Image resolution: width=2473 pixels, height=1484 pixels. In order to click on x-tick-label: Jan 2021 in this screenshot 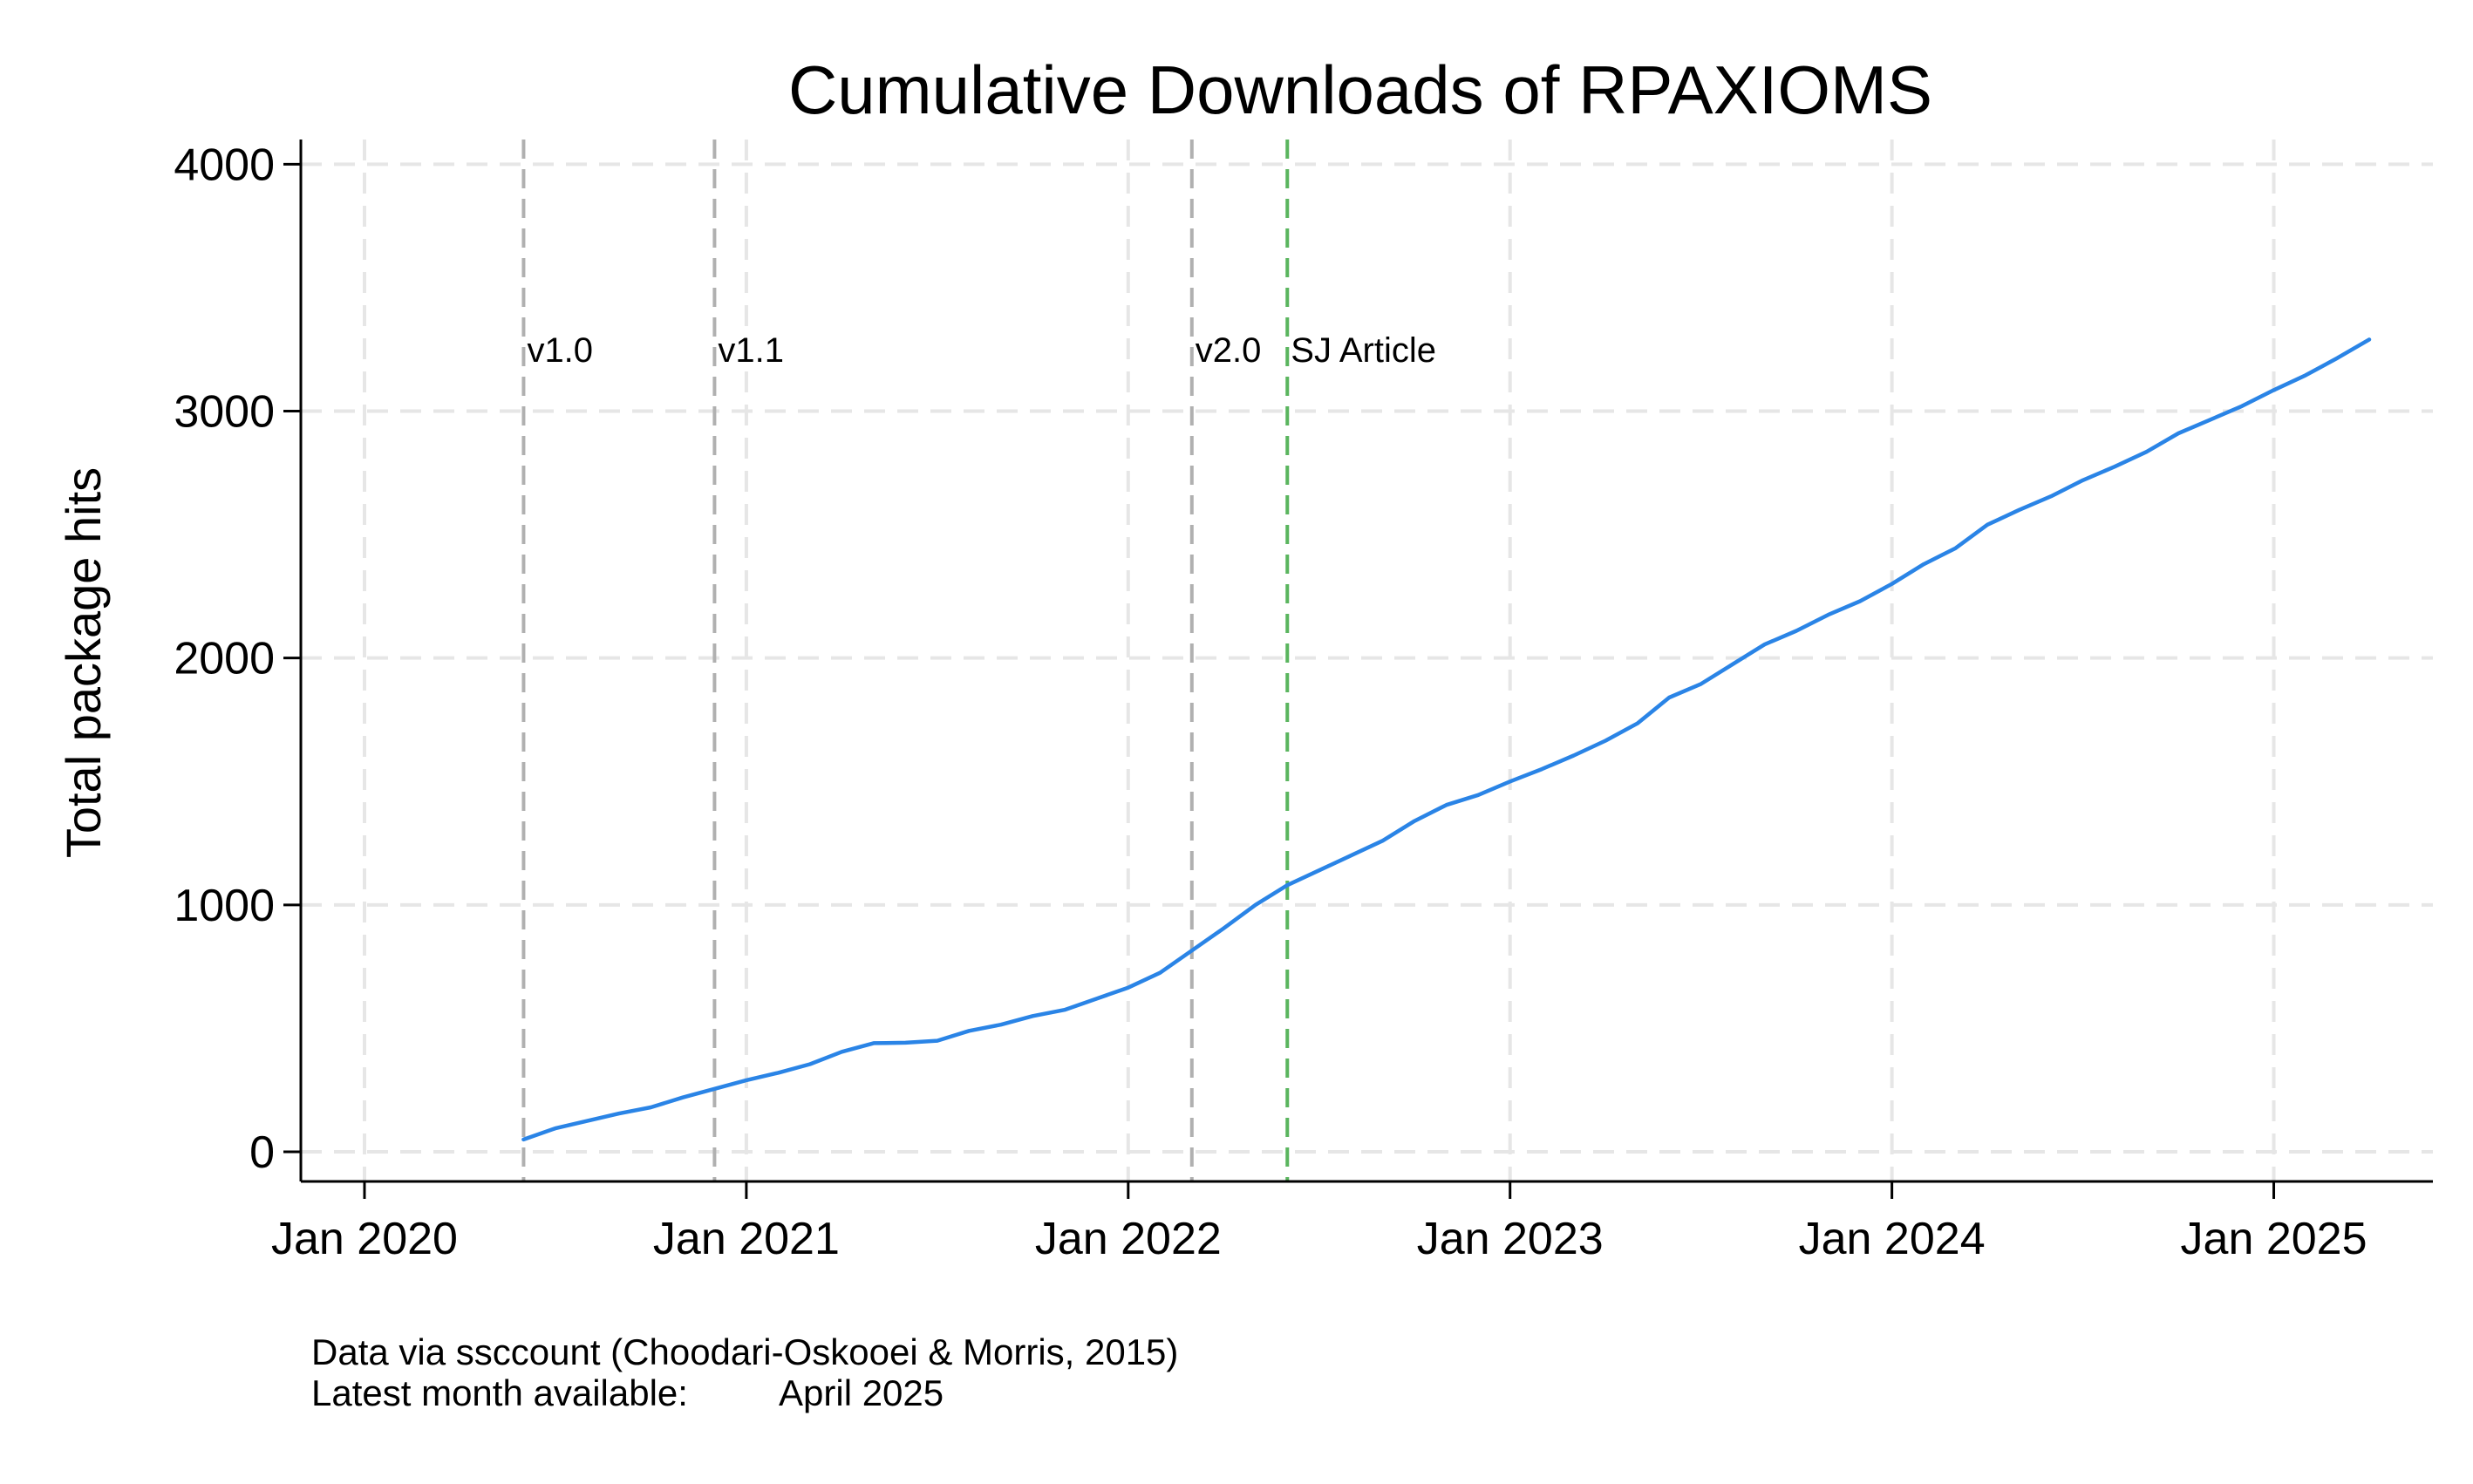, I will do `click(747, 1239)`.